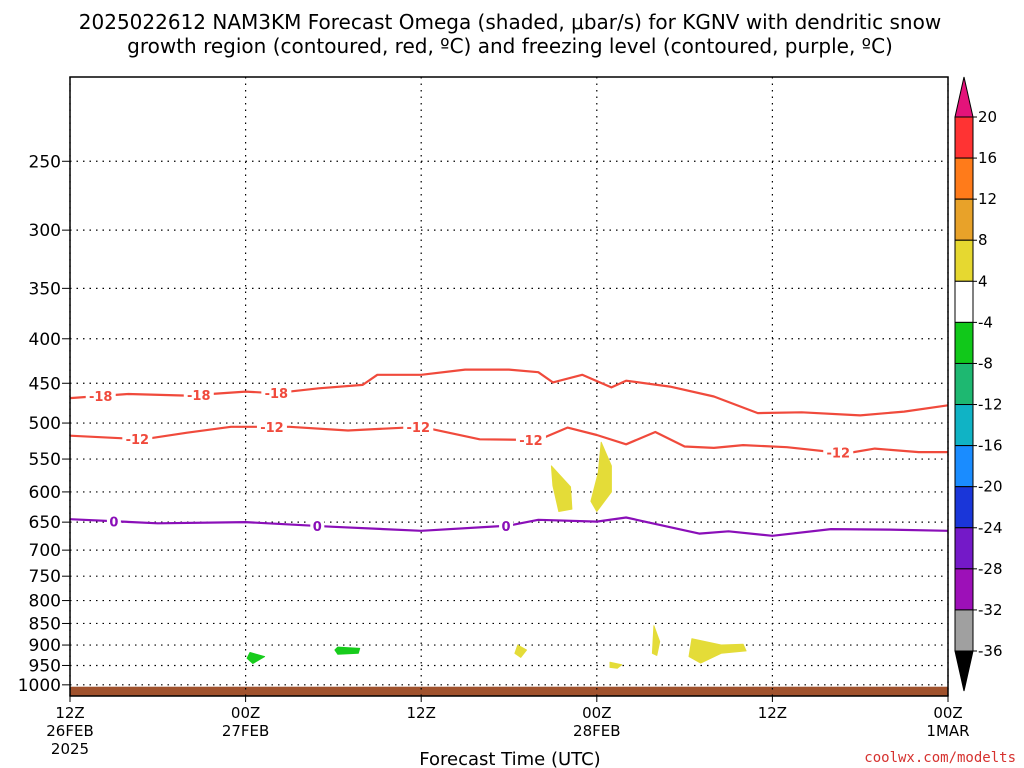 Image resolution: width=1024 pixels, height=768 pixels. Describe the element at coordinates (509, 691) in the screenshot. I see `ground-surface` at that location.